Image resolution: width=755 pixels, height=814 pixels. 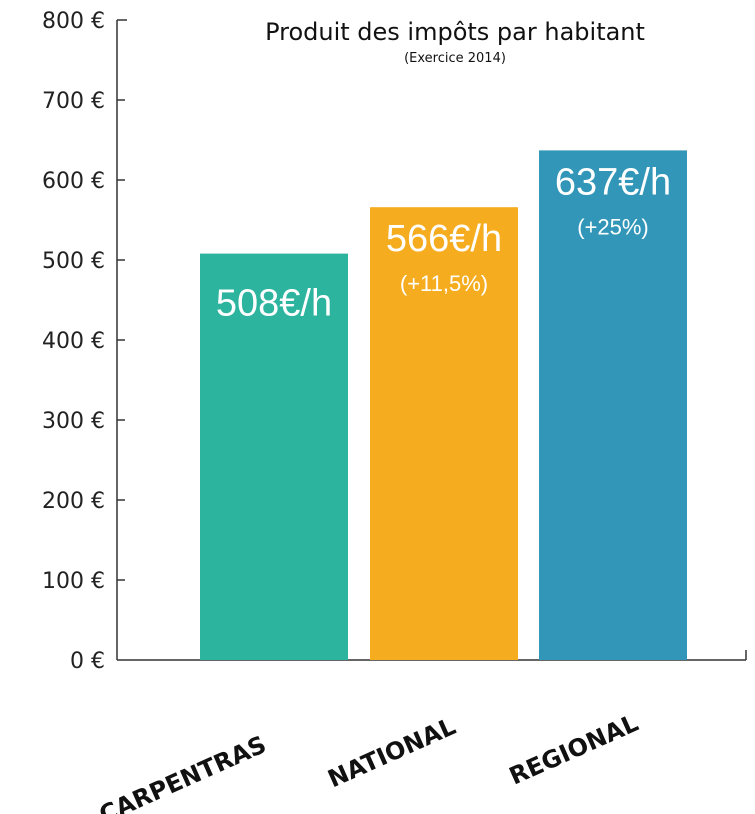 I want to click on y-tick-label: 700 €, so click(x=73, y=101).